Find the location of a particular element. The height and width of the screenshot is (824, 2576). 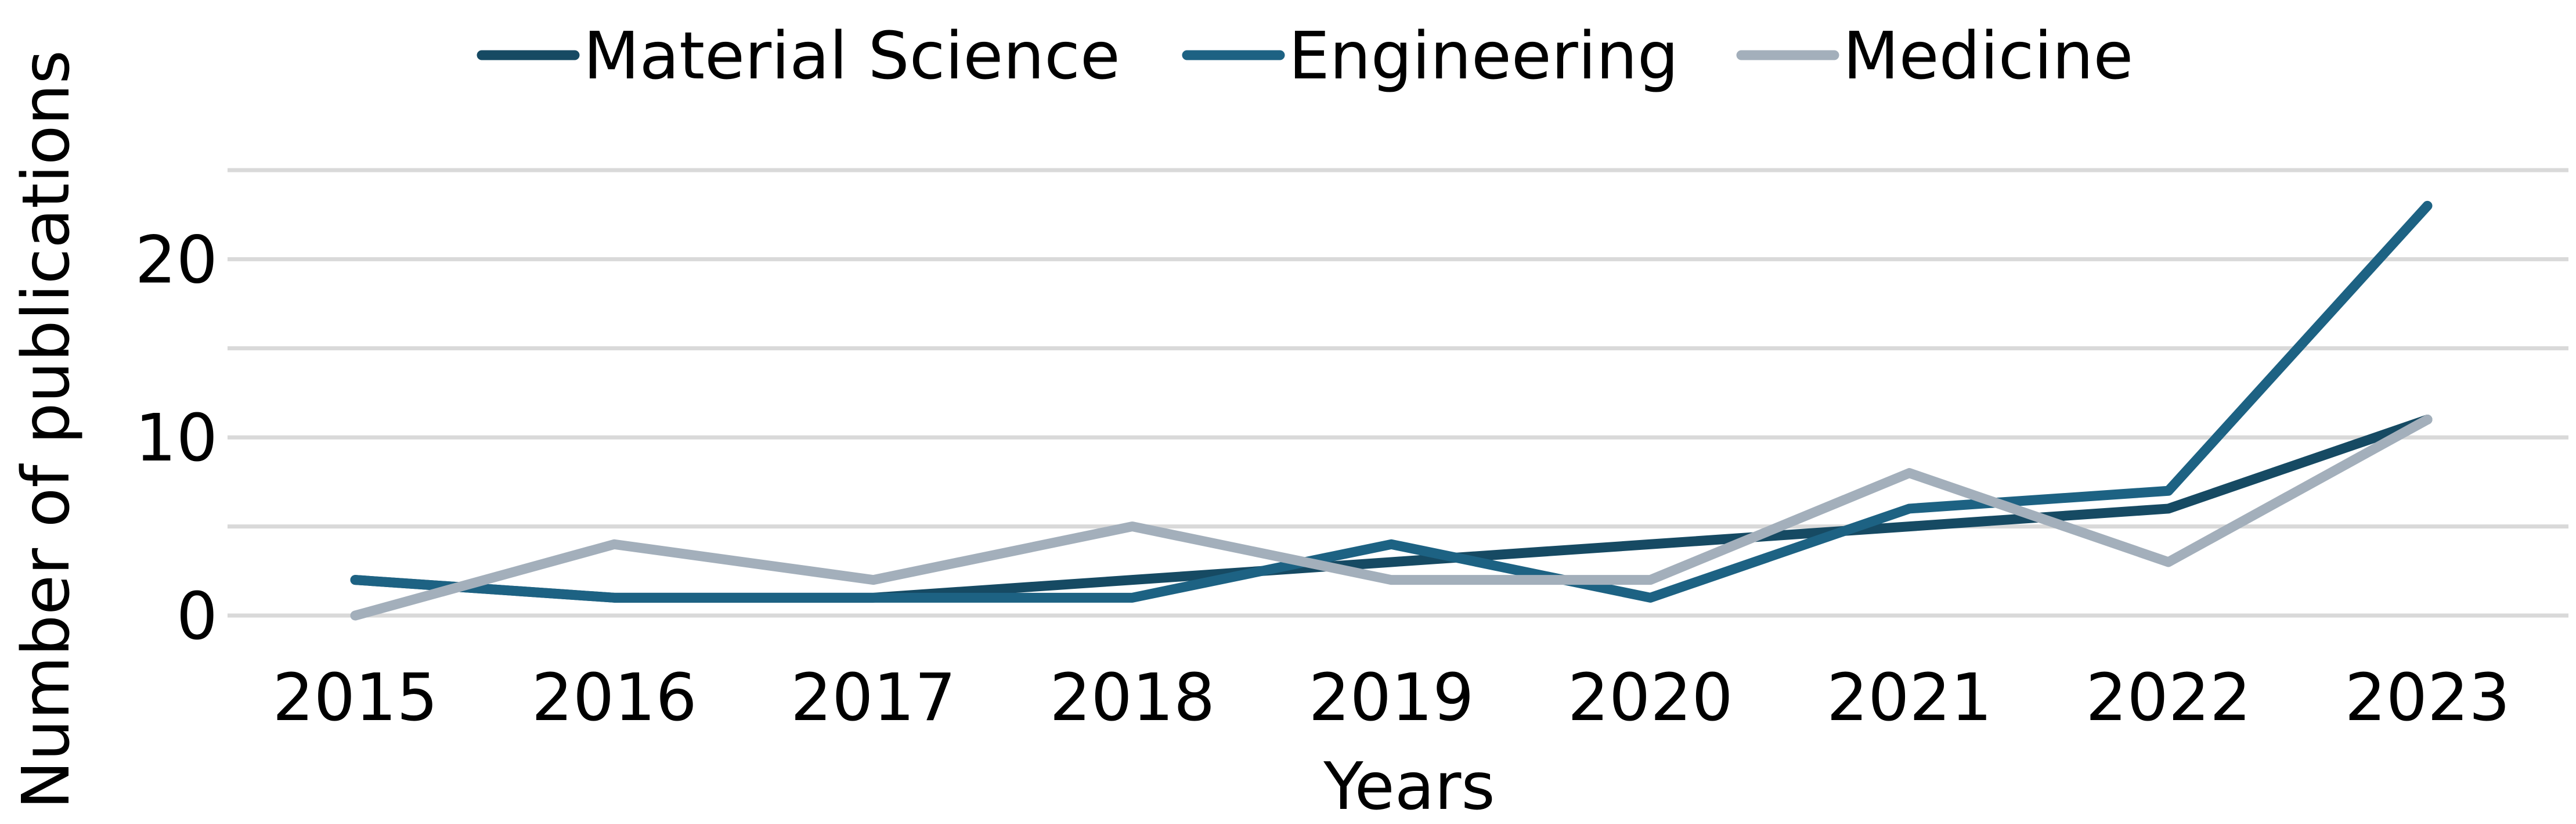

x-tick-label: 2023 is located at coordinates (2427, 698).